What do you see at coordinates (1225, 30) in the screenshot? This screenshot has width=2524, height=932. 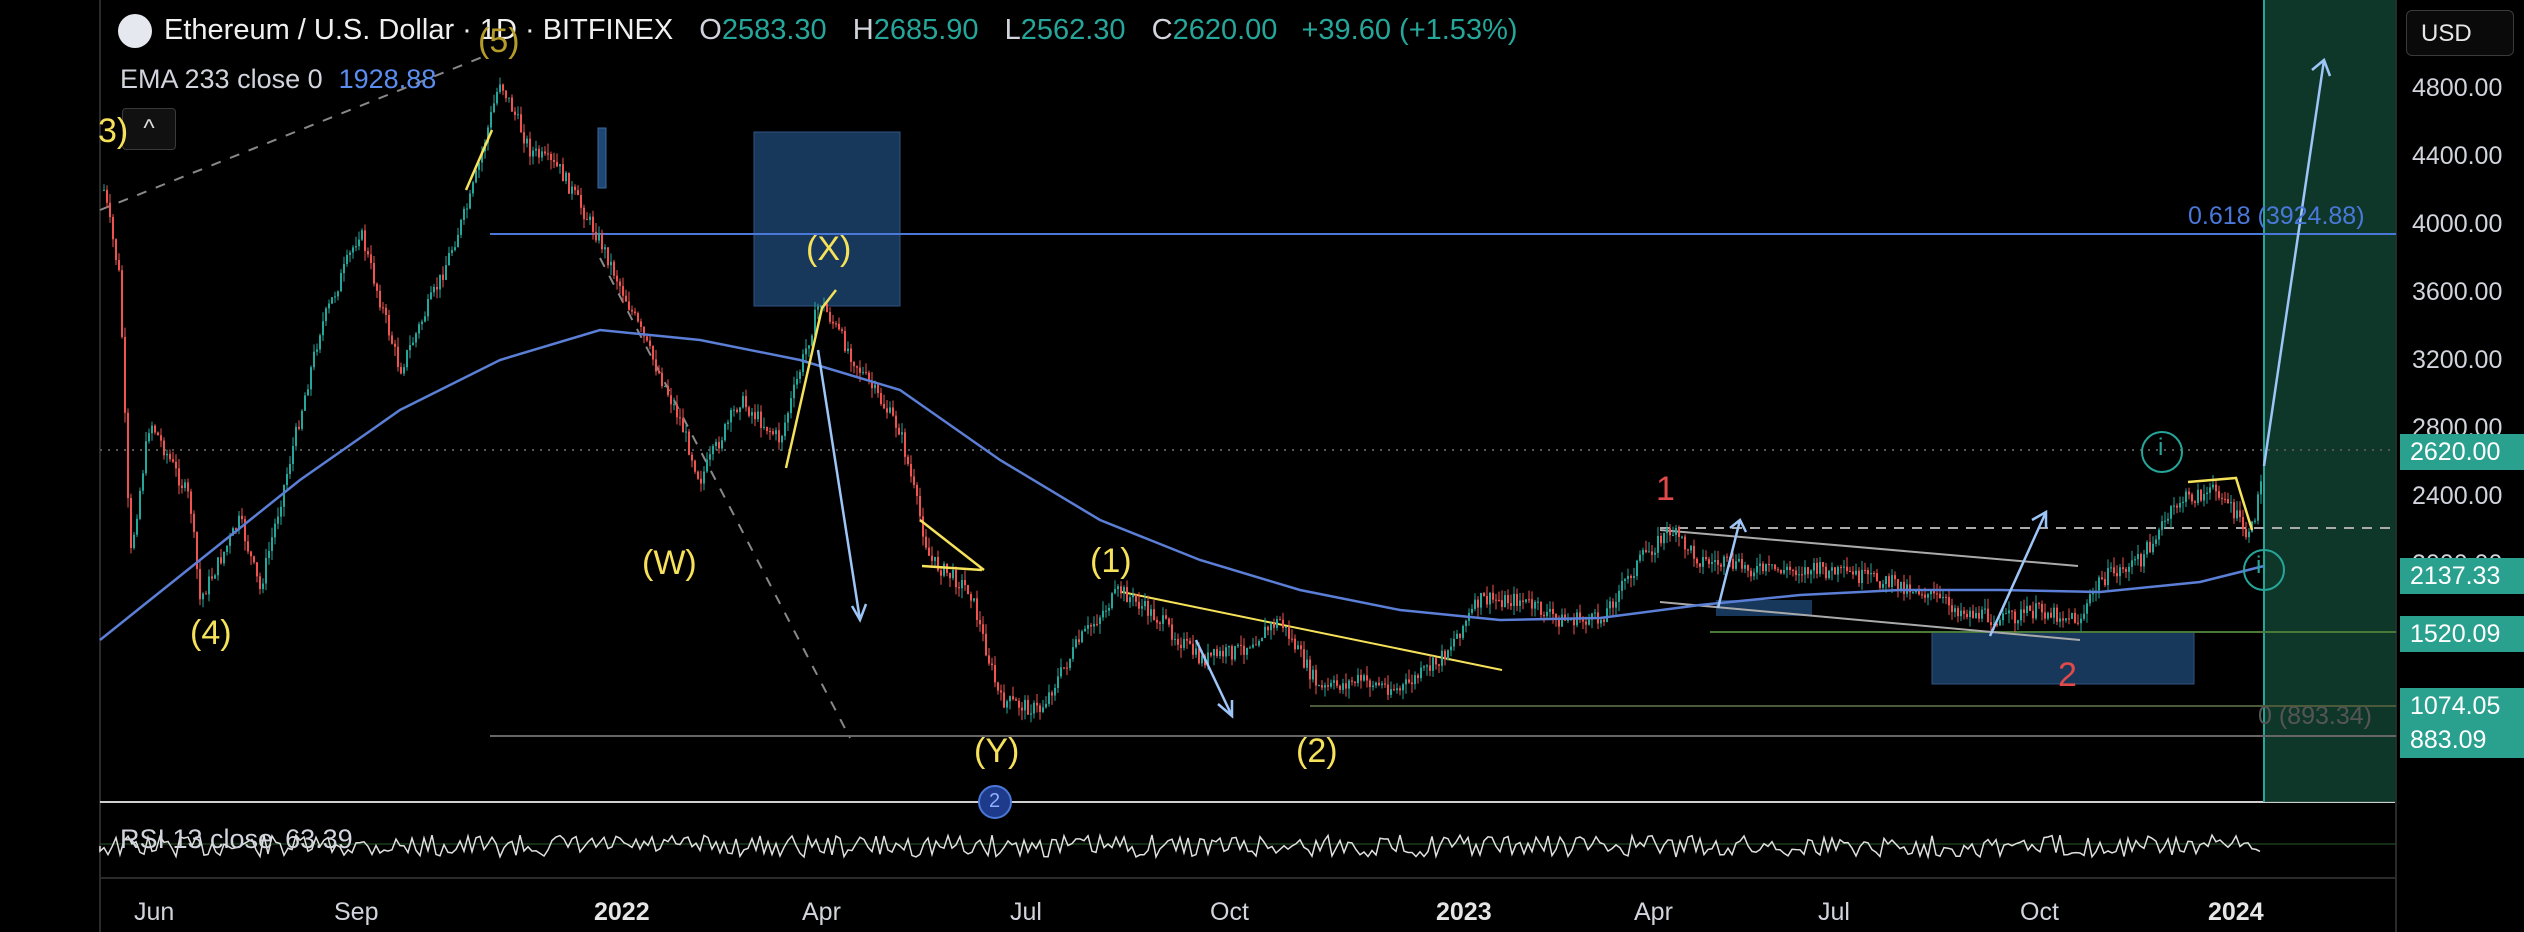 I see `close-value: 2620.00` at bounding box center [1225, 30].